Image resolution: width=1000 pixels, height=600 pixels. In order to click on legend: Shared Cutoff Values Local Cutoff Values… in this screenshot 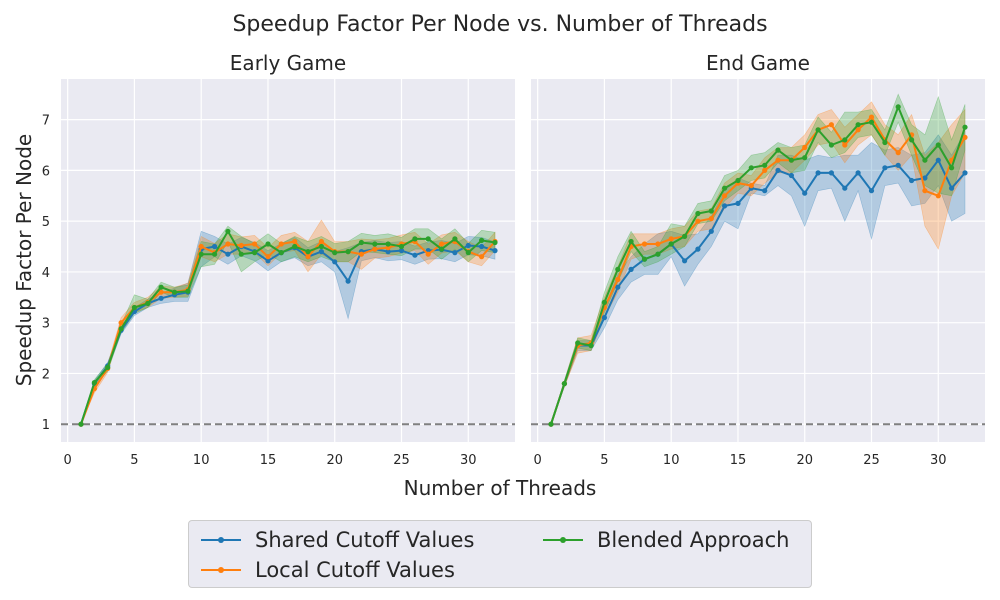, I will do `click(500, 554)`.